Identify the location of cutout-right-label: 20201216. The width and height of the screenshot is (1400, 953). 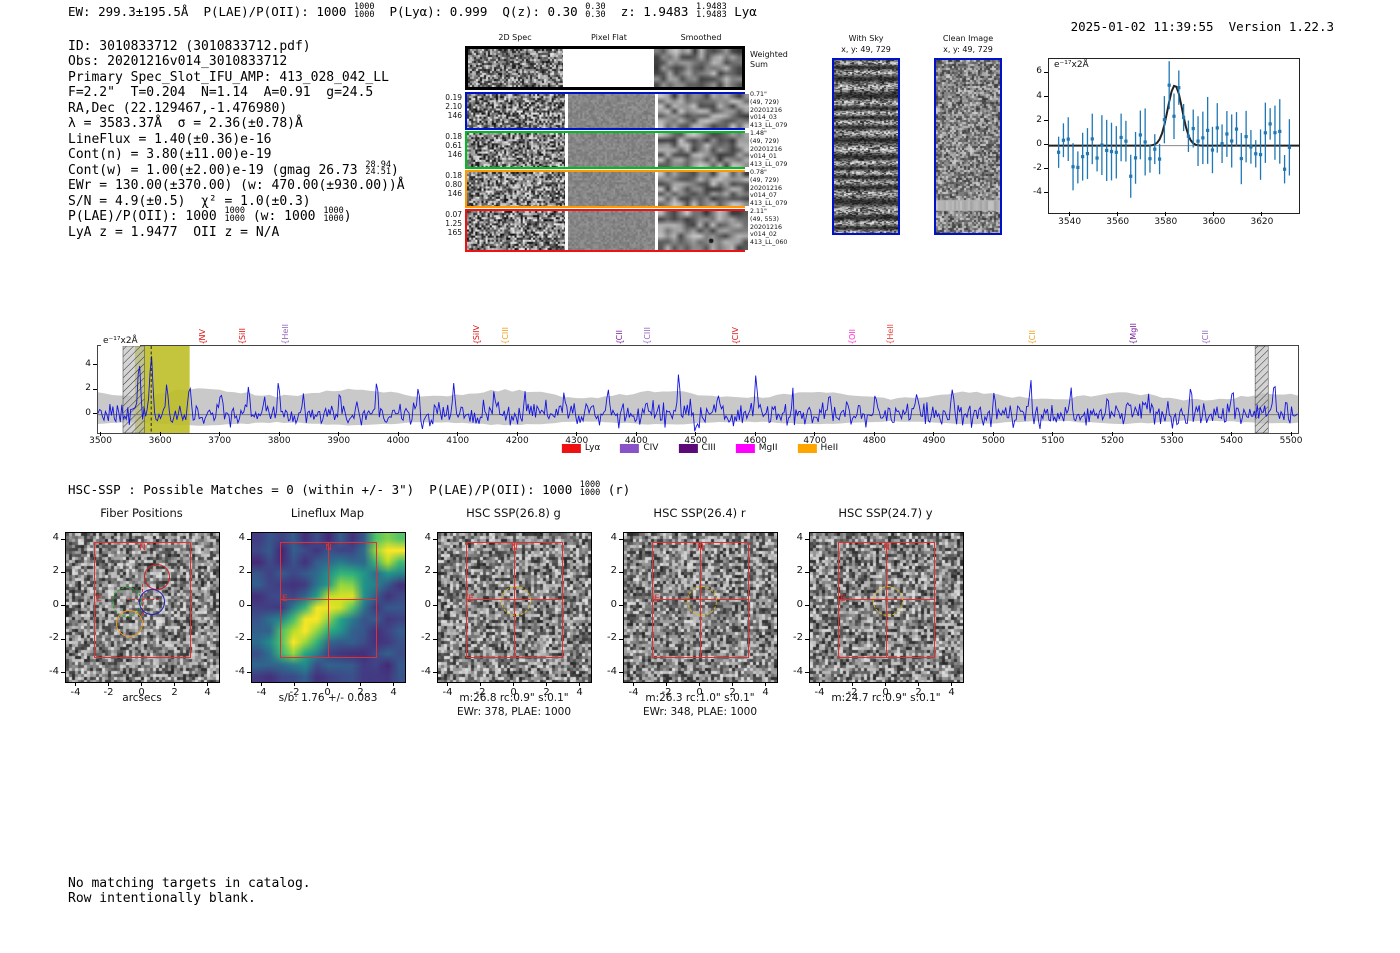
(766, 149).